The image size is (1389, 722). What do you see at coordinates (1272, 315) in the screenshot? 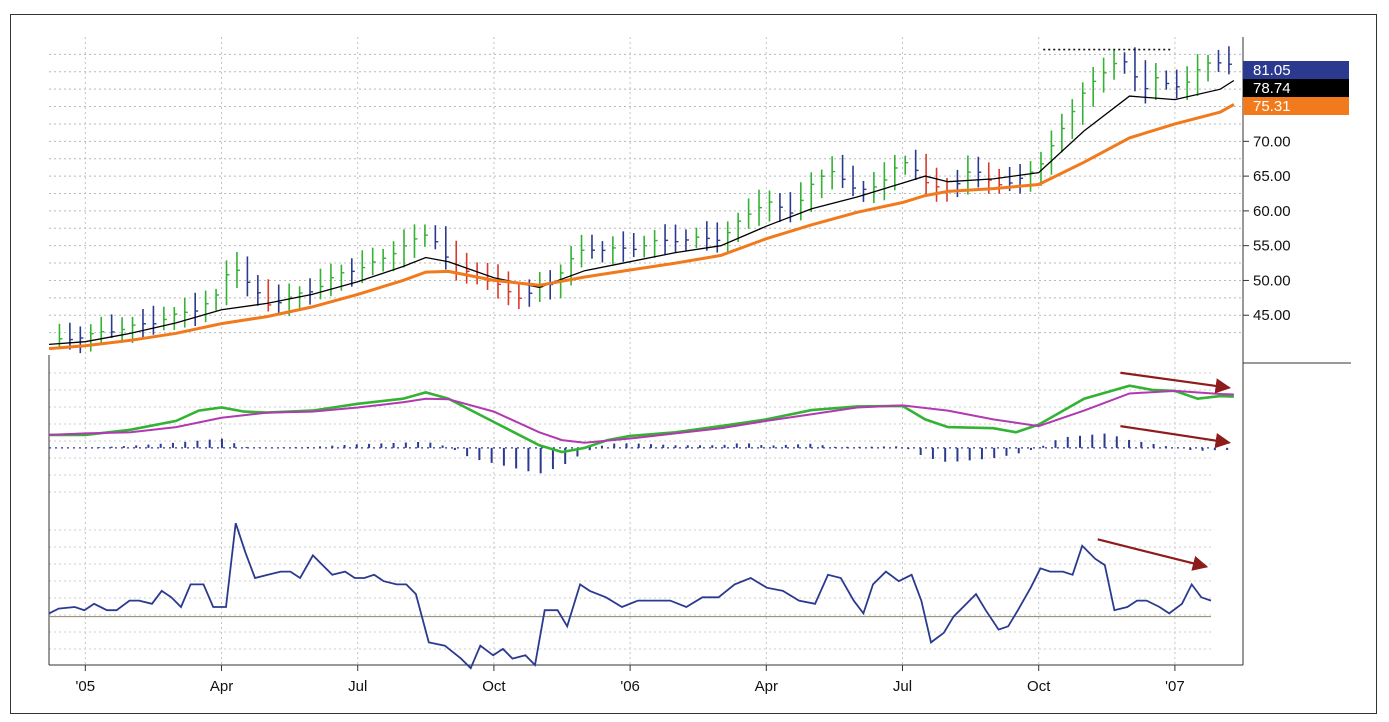
I see `price-axis-label: 45.00` at bounding box center [1272, 315].